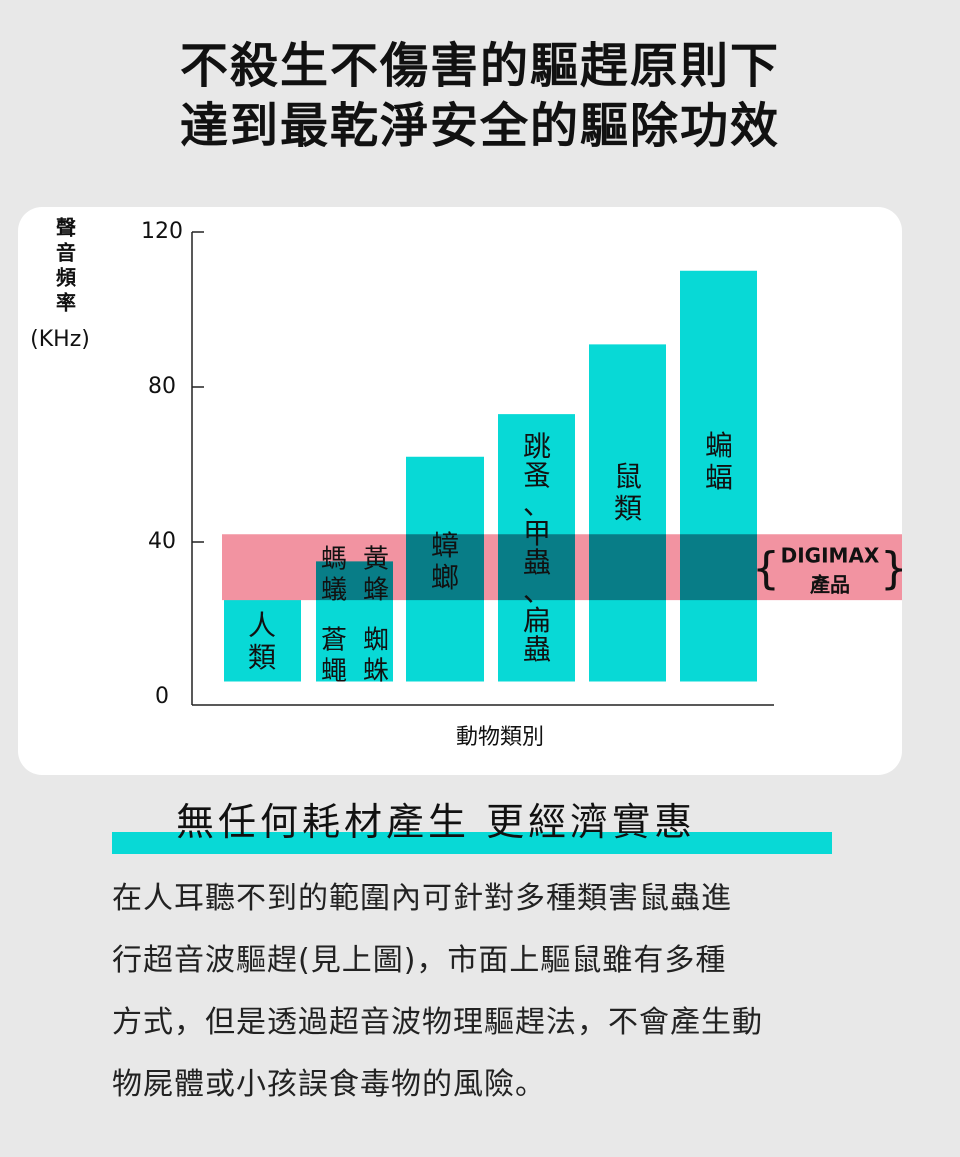 The width and height of the screenshot is (960, 1157). I want to click on digimax-band, so click(562, 567).